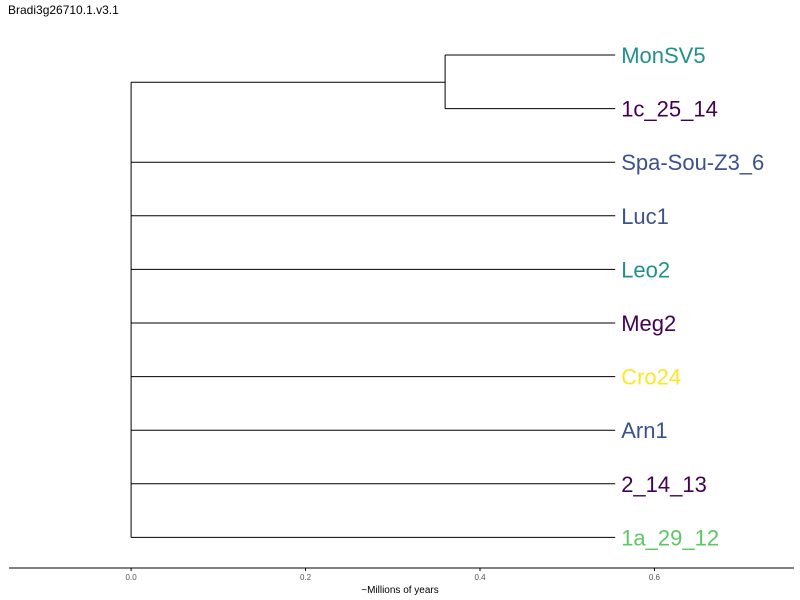  What do you see at coordinates (692, 162) in the screenshot?
I see `leaf-label: Spa-Sou-Z3_6` at bounding box center [692, 162].